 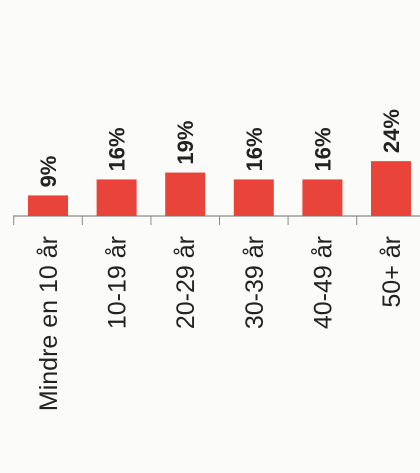 I want to click on value-label: 9%, so click(x=48, y=172).